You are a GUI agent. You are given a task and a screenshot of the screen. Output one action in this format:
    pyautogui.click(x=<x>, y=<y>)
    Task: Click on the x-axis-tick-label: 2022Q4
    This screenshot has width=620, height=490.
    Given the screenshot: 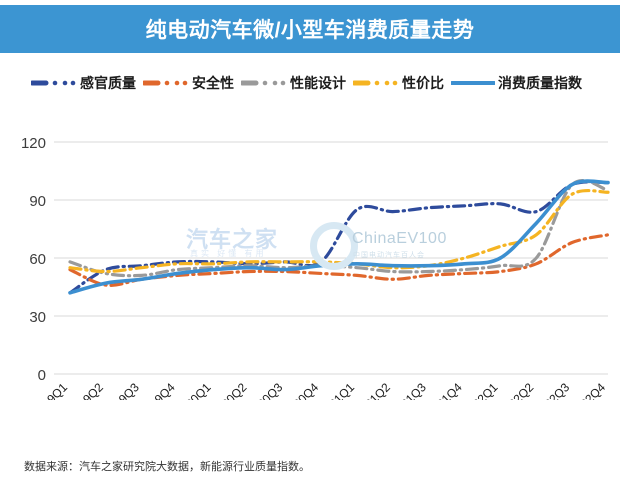 What is the action you would take?
    pyautogui.click(x=588, y=390)
    